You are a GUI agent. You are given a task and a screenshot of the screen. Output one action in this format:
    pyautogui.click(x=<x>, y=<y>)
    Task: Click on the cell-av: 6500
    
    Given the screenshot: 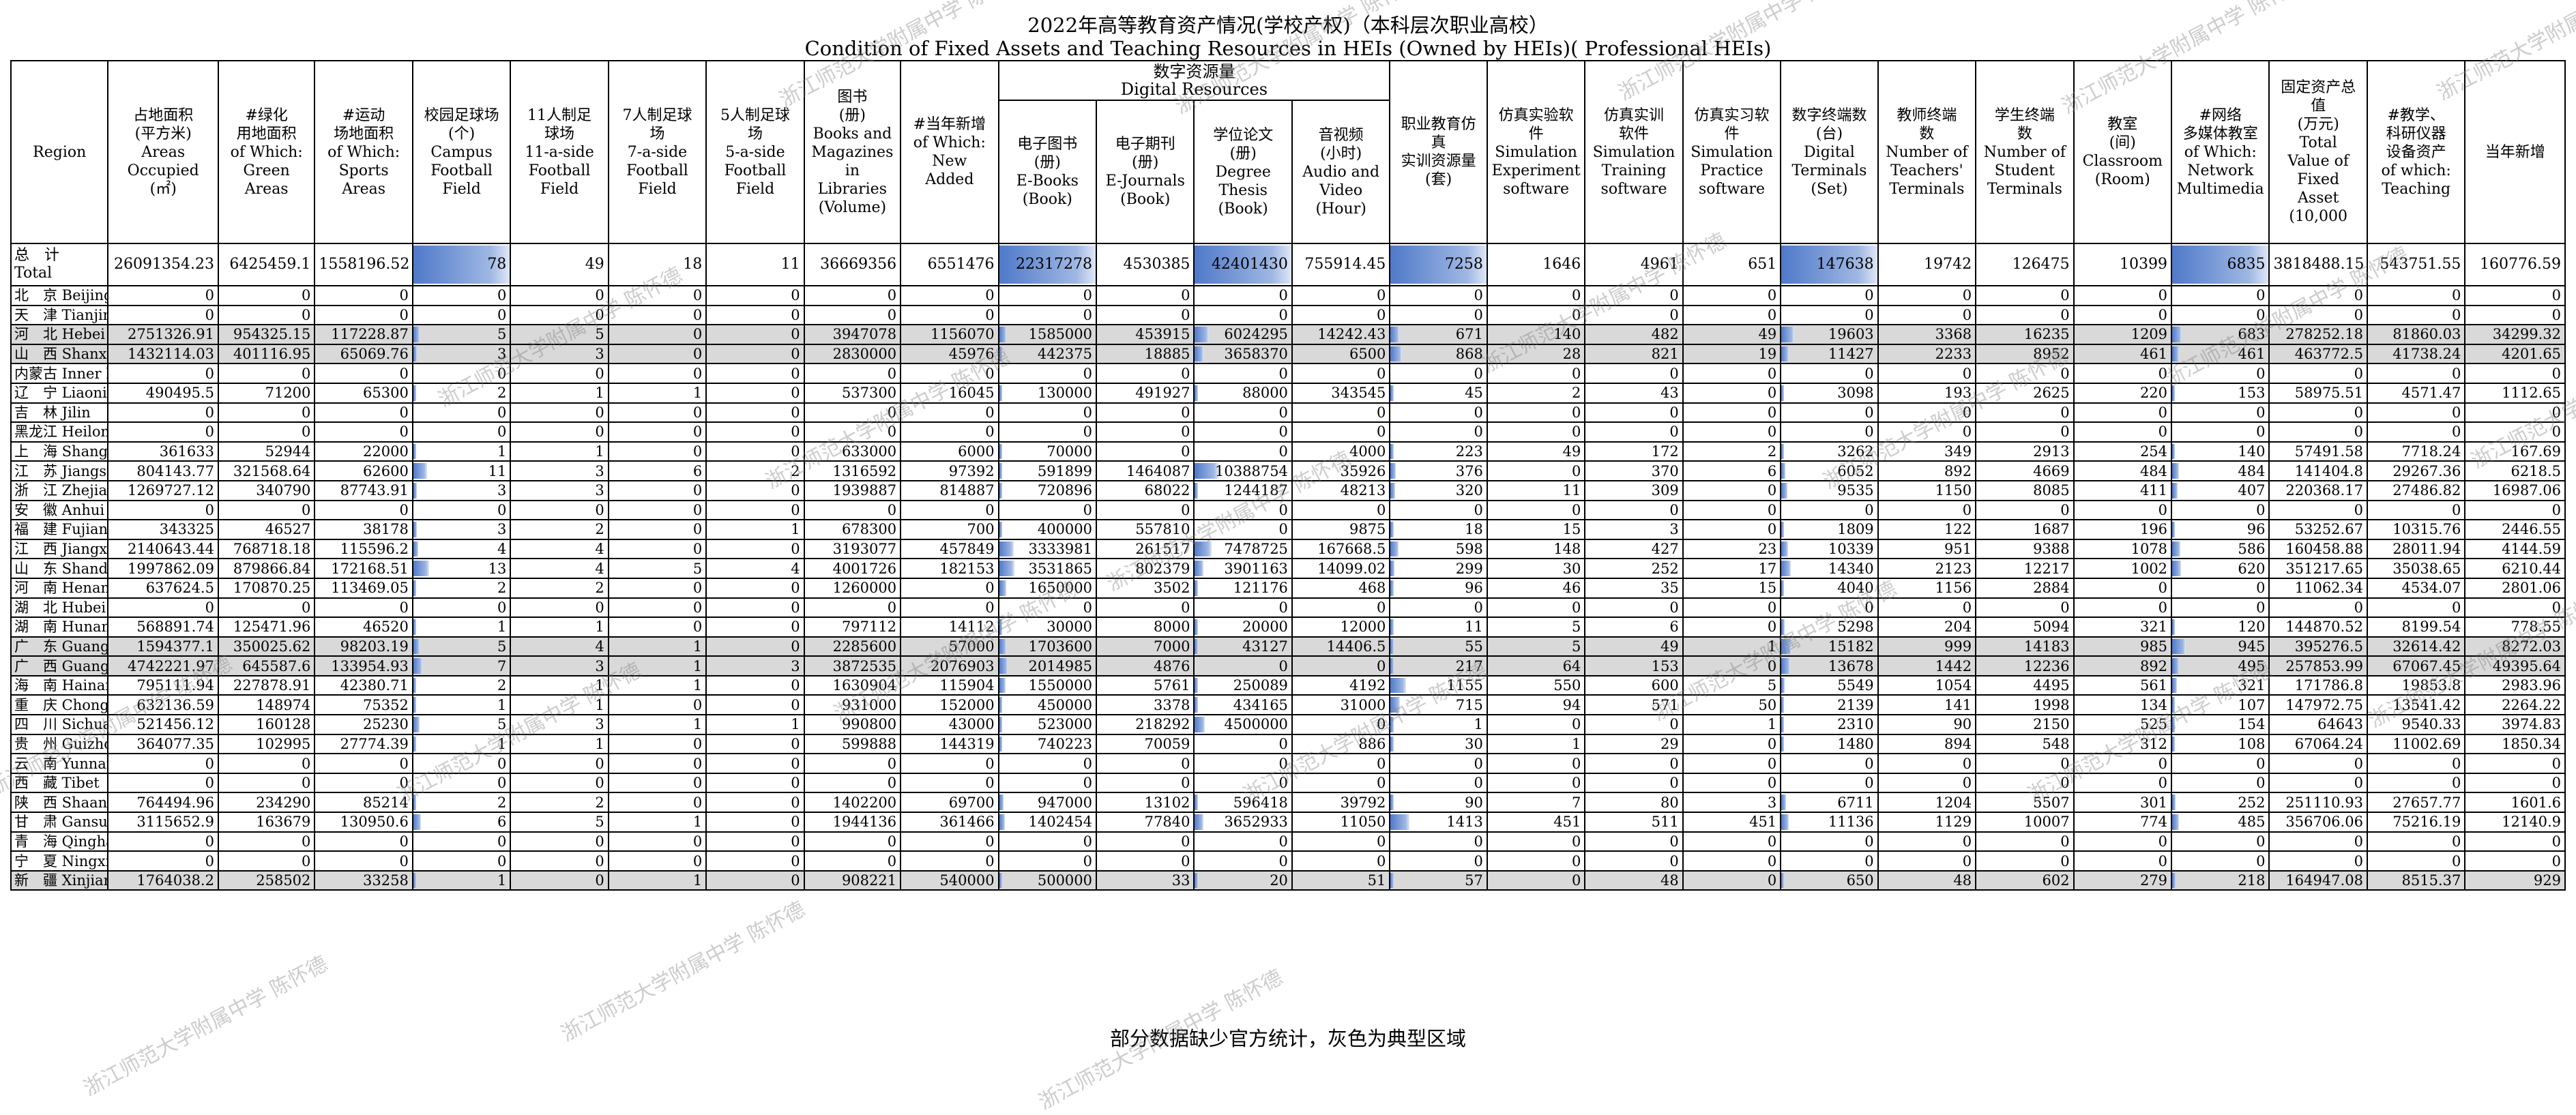 What is the action you would take?
    pyautogui.click(x=1341, y=354)
    